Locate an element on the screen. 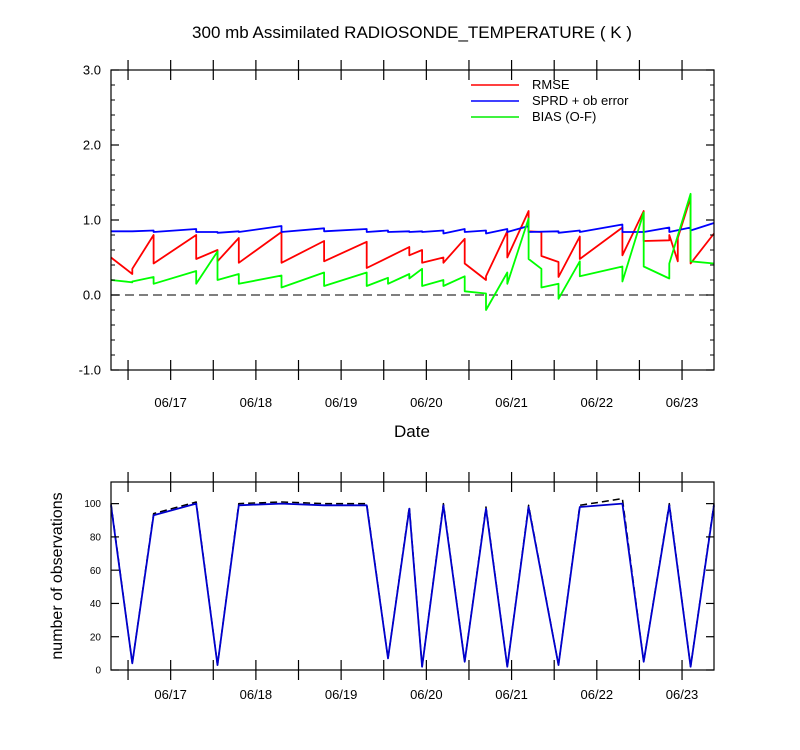 This screenshot has height=750, width=800. top-series-layer is located at coordinates (412, 251).